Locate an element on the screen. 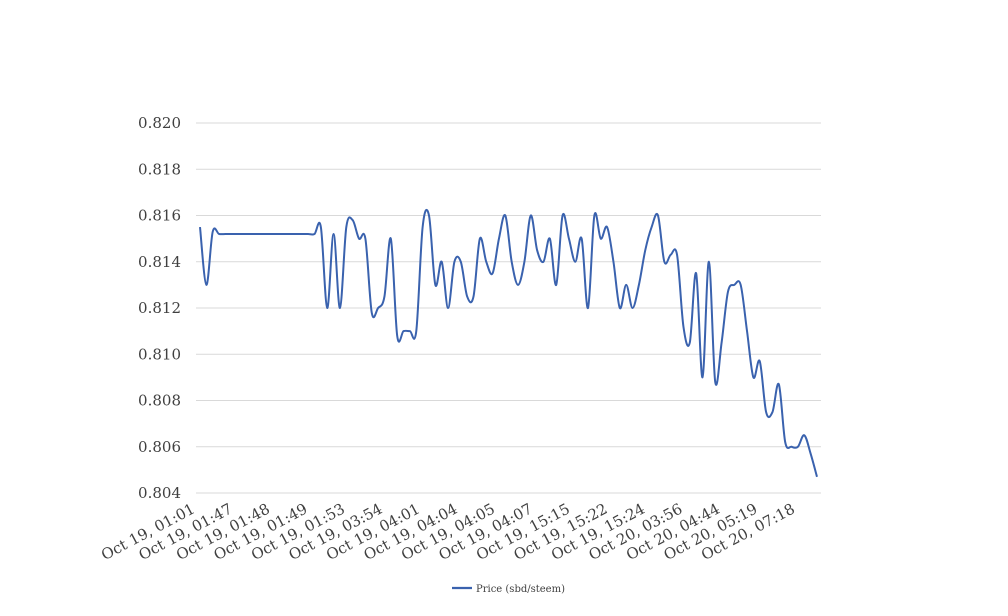  y-tick-label: 0.820 is located at coordinates (159, 123).